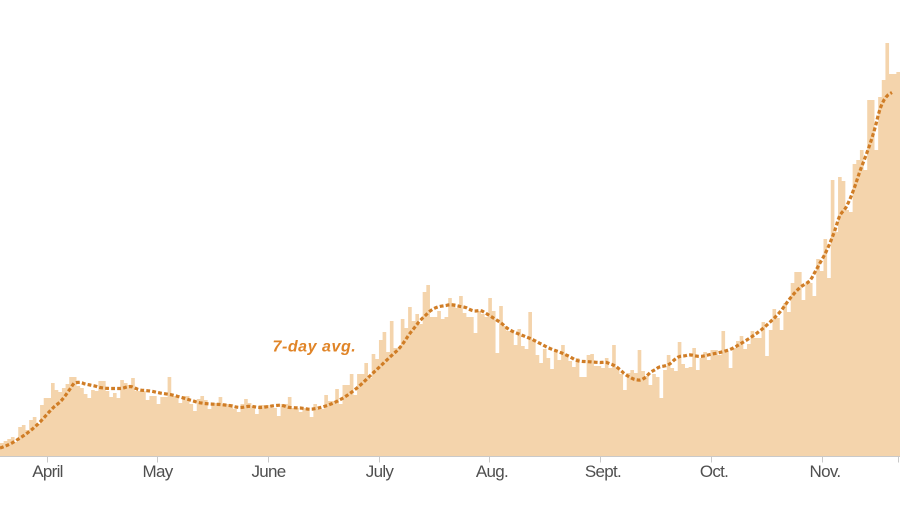 The height and width of the screenshot is (506, 900). Describe the element at coordinates (268, 471) in the screenshot. I see `svg-text: June` at that location.